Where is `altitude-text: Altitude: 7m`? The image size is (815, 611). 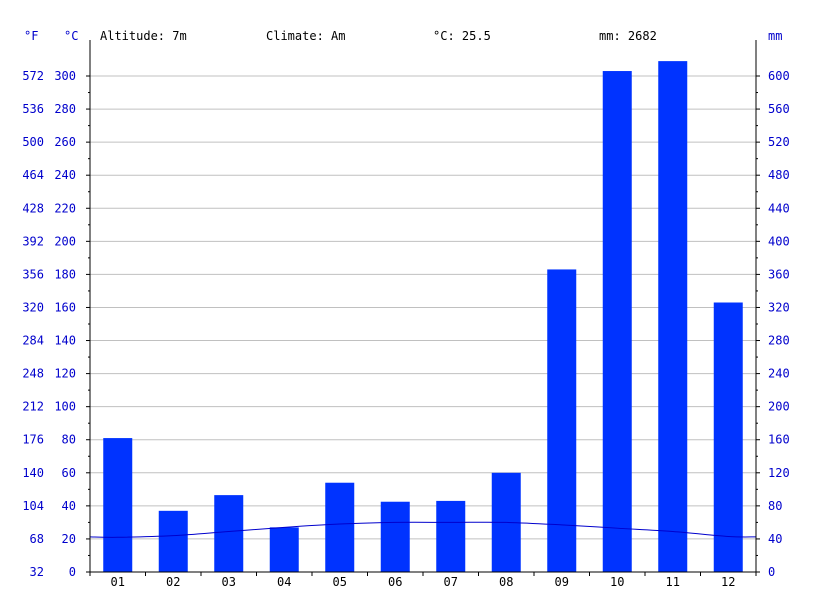 altitude-text: Altitude: 7m is located at coordinates (143, 36).